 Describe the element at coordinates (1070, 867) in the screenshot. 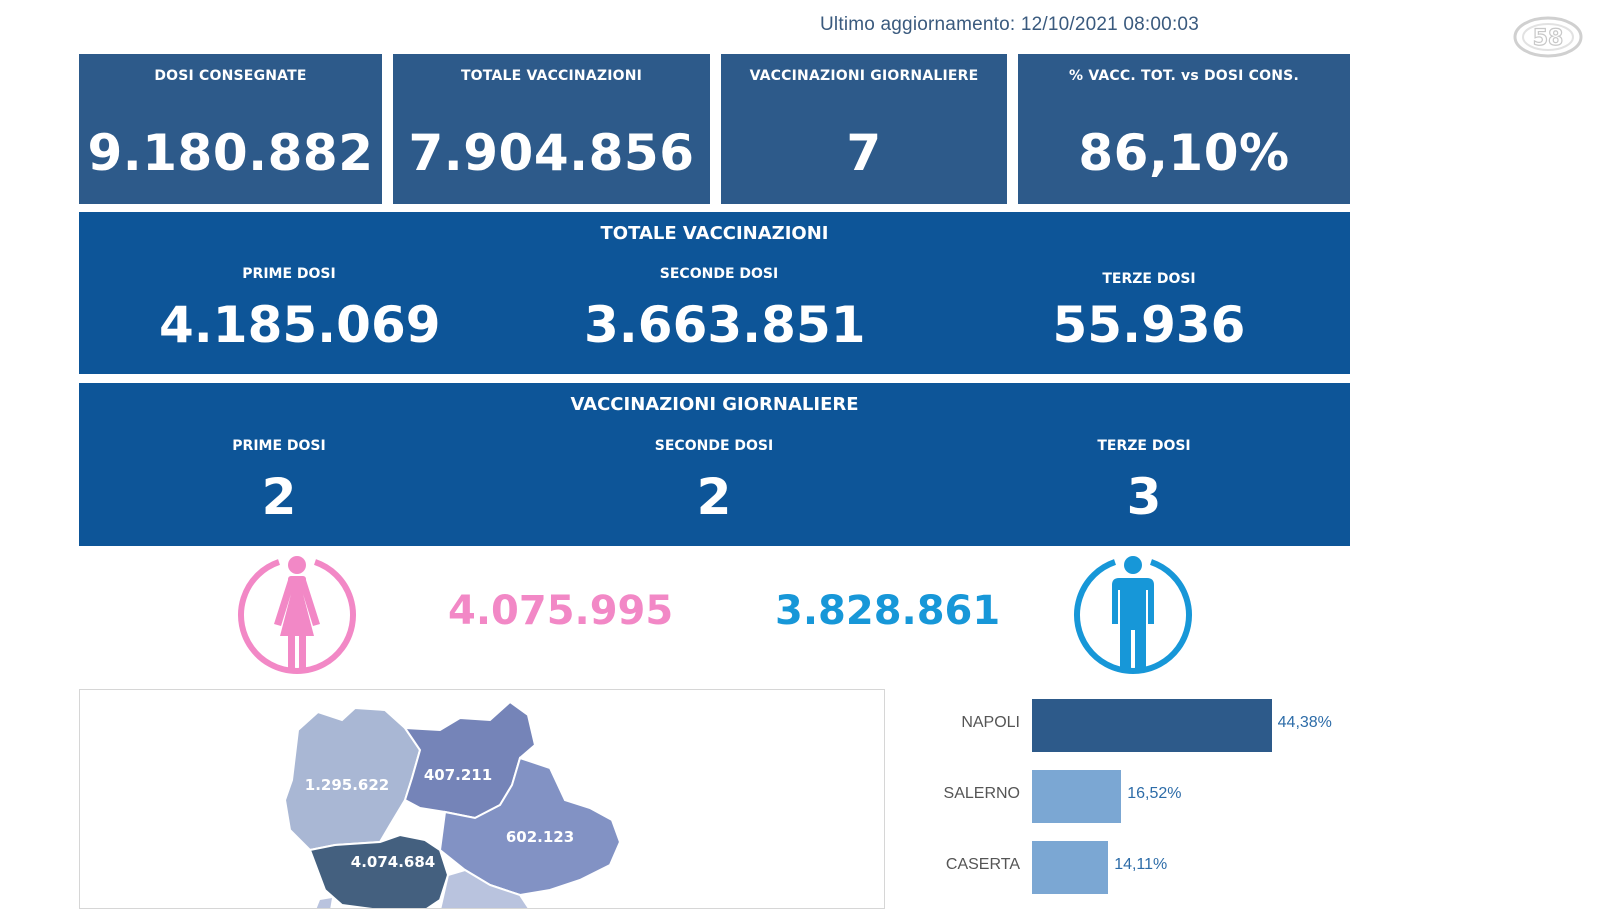

I see `bar-caserta` at that location.